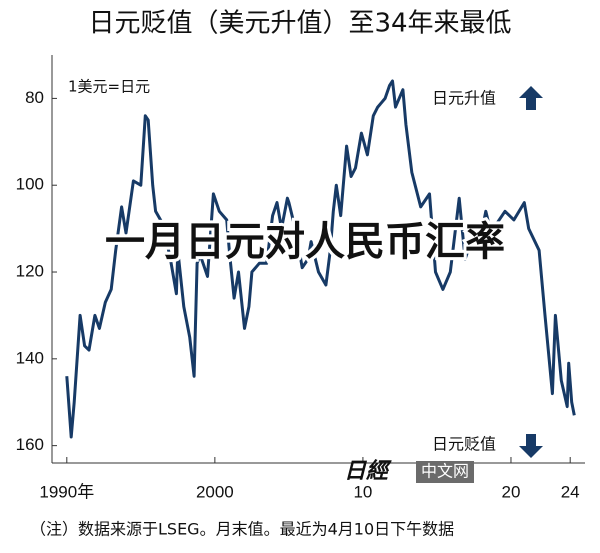  I want to click on logo-text: 中文网, so click(445, 471).